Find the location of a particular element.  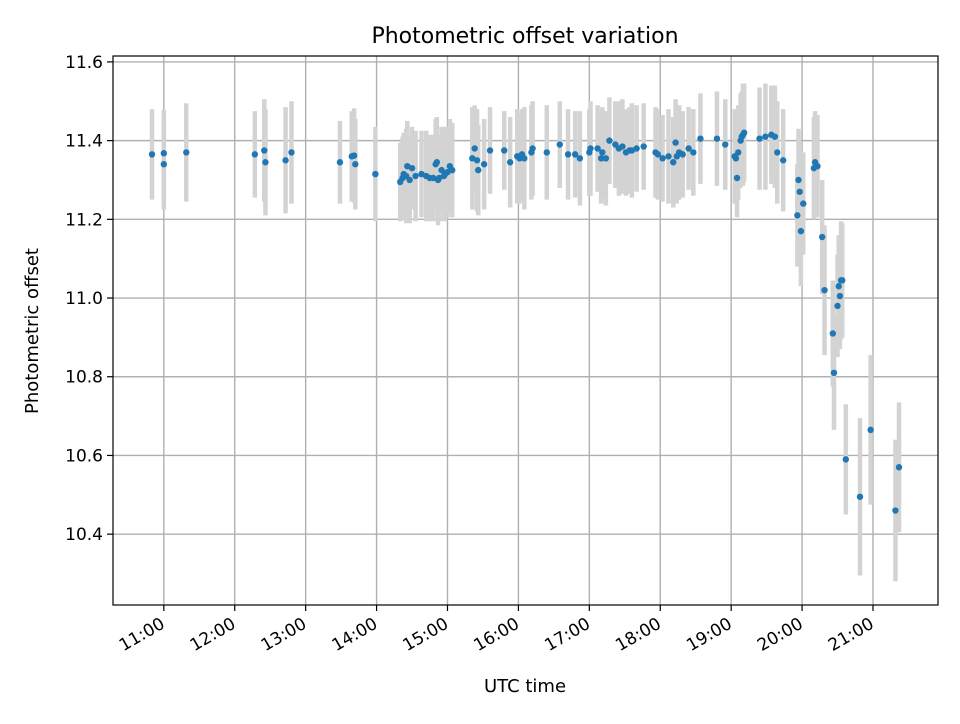

y-tick-label: 11.4 is located at coordinates (84, 142).